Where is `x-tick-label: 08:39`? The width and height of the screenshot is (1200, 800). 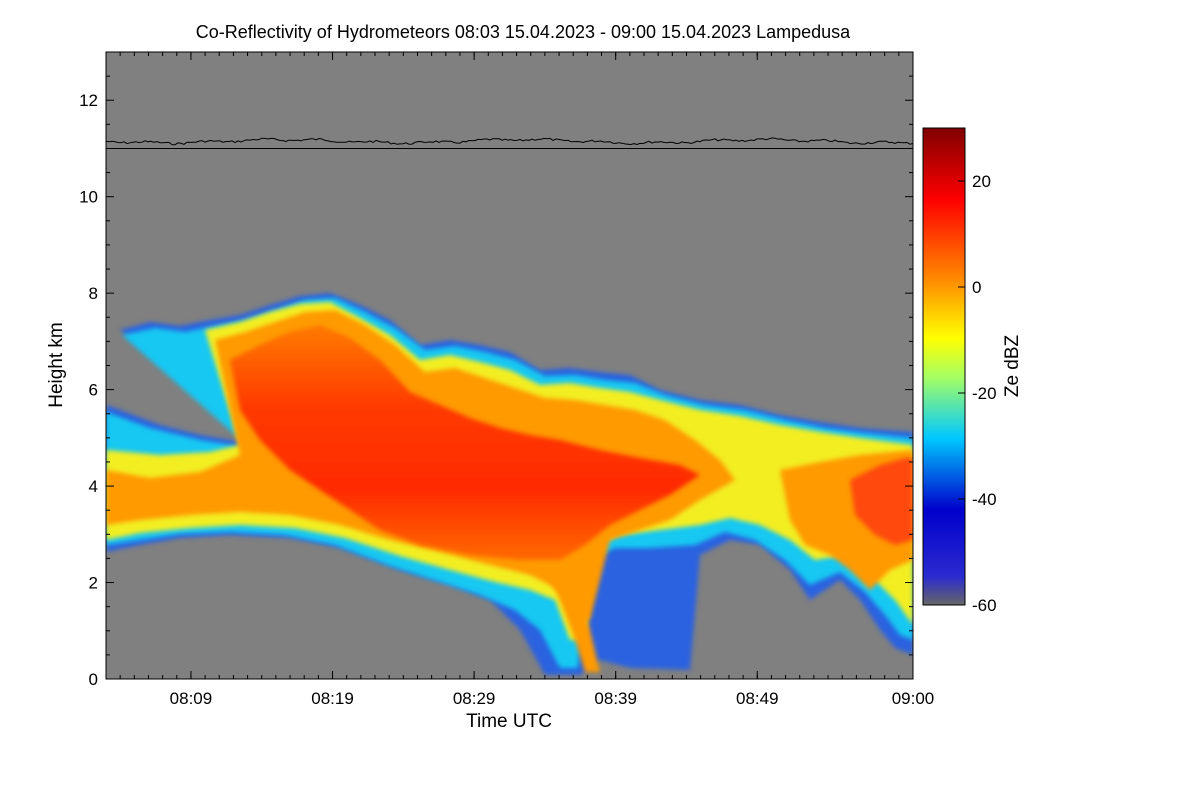 x-tick-label: 08:39 is located at coordinates (615, 698).